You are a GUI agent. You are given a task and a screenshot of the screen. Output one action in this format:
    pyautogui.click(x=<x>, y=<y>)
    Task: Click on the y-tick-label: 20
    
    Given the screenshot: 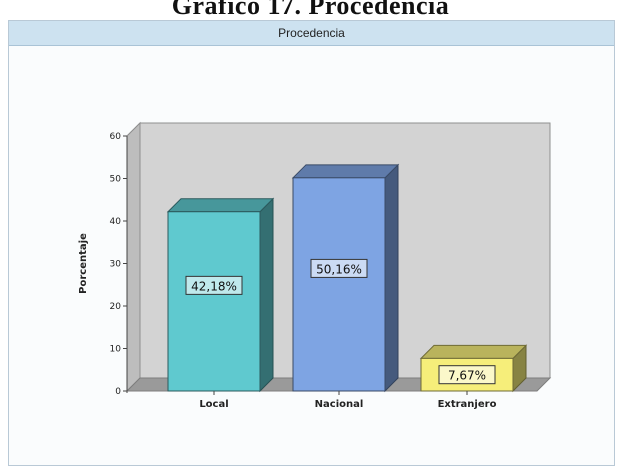 What is the action you would take?
    pyautogui.click(x=116, y=307)
    